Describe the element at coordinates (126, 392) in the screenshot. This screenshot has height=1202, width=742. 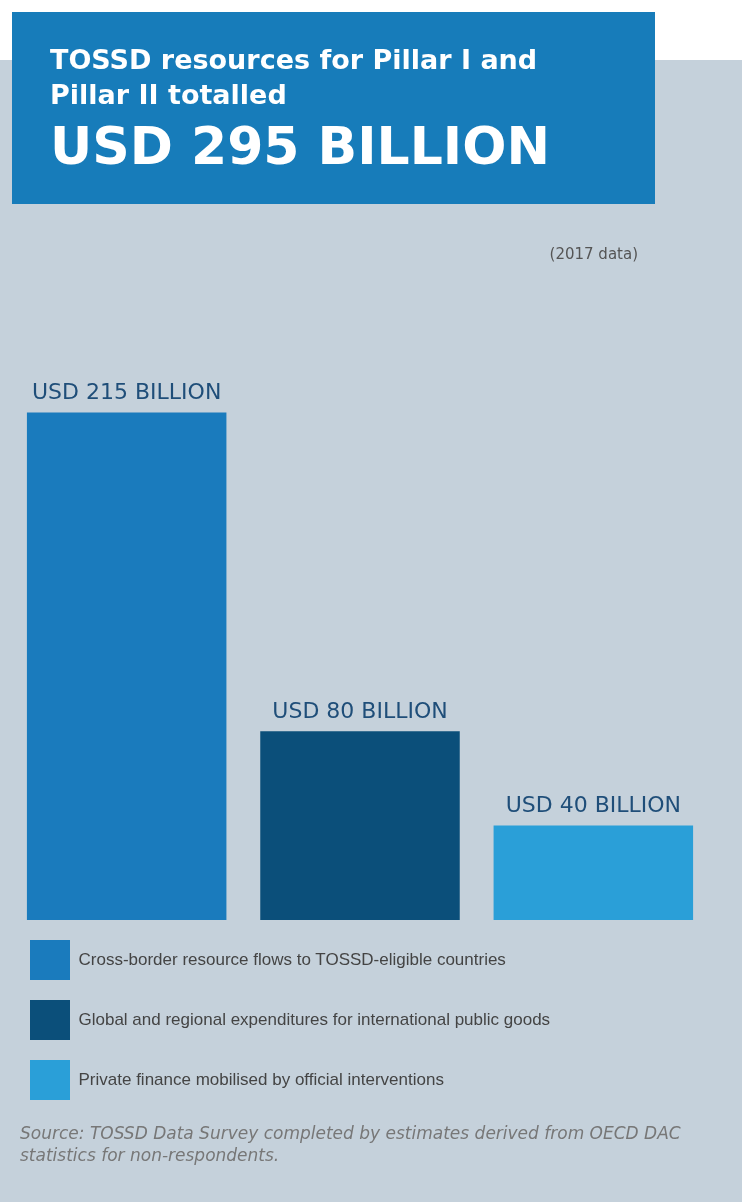
I see `data-label: USD 215 BILLION` at that location.